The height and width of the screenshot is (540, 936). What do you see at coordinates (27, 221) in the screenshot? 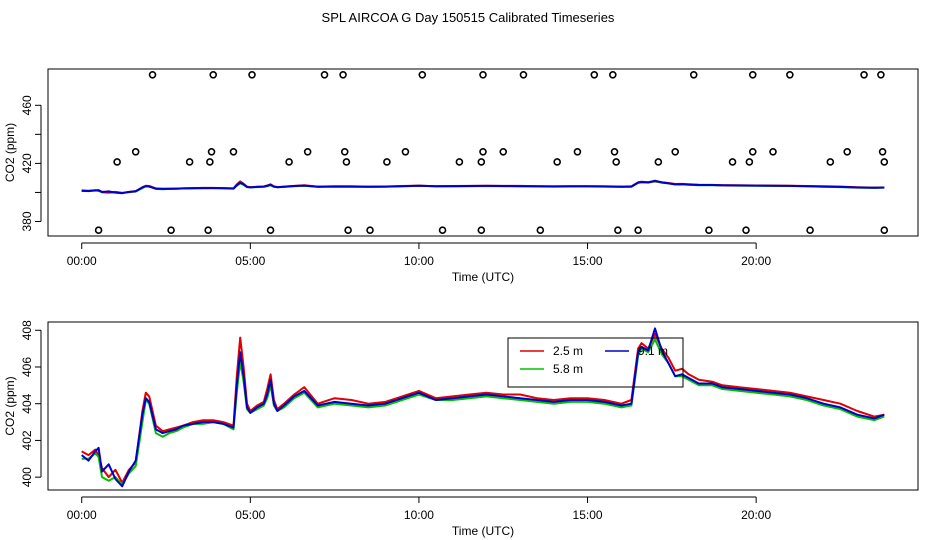
I see `y-tick-label: 380` at bounding box center [27, 221].